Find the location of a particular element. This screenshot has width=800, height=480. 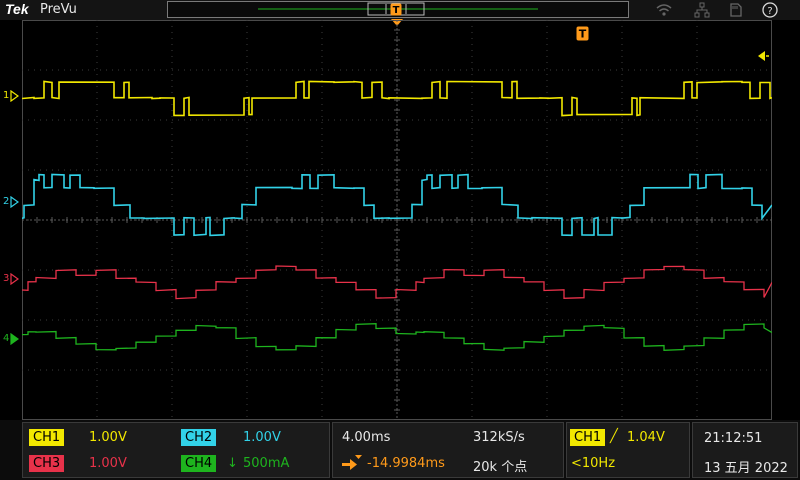

ch1-tag: CH1 is located at coordinates (46, 437).